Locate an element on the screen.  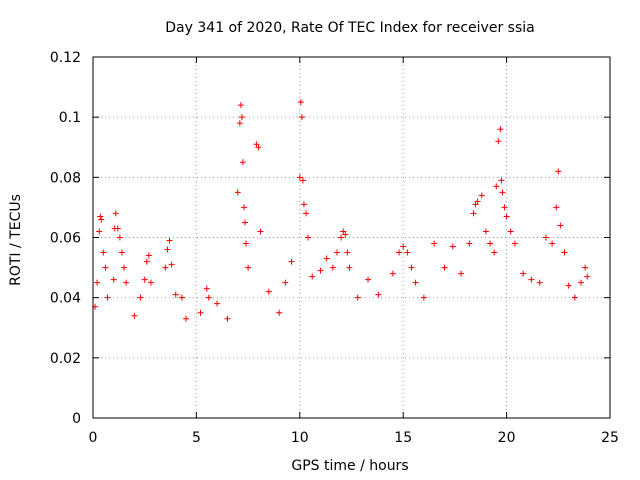
y-tick-label: 0.1 is located at coordinates (70, 118).